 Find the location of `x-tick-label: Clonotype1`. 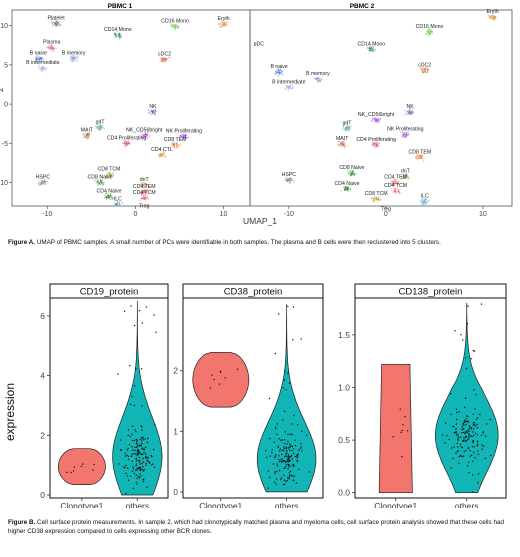

x-tick-label: Clonotype1 is located at coordinates (220, 504).